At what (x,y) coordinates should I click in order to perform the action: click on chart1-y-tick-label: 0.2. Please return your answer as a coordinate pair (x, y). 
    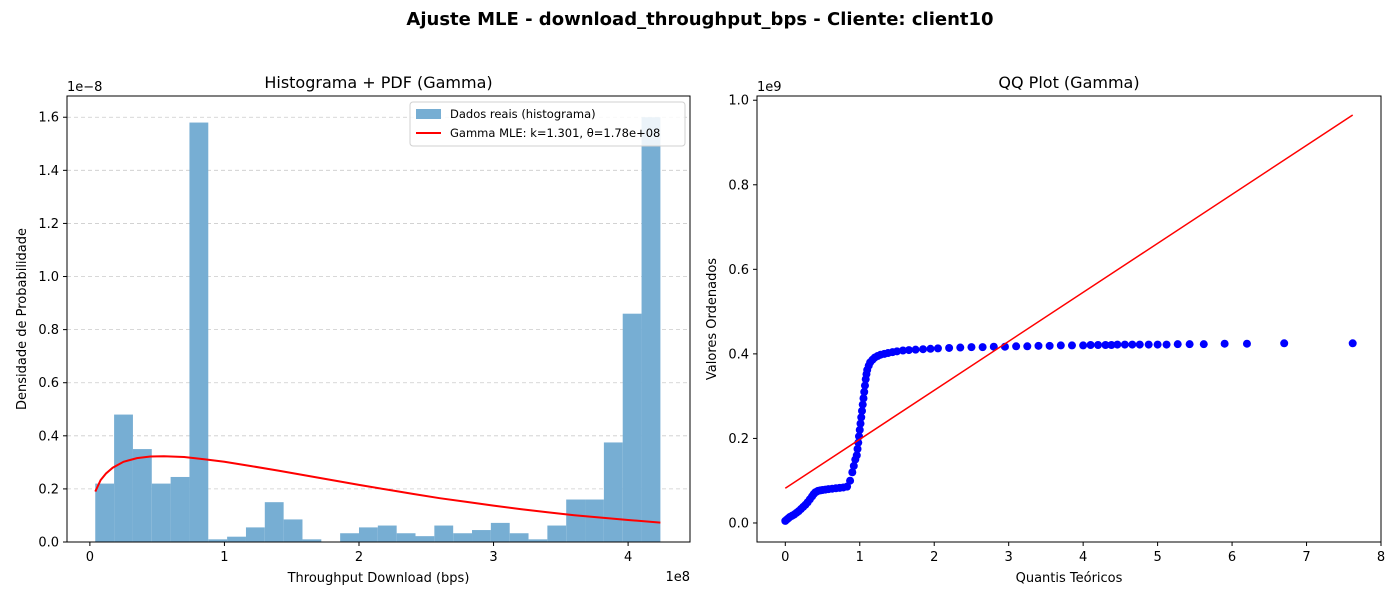
    Looking at the image, I should click on (48, 489).